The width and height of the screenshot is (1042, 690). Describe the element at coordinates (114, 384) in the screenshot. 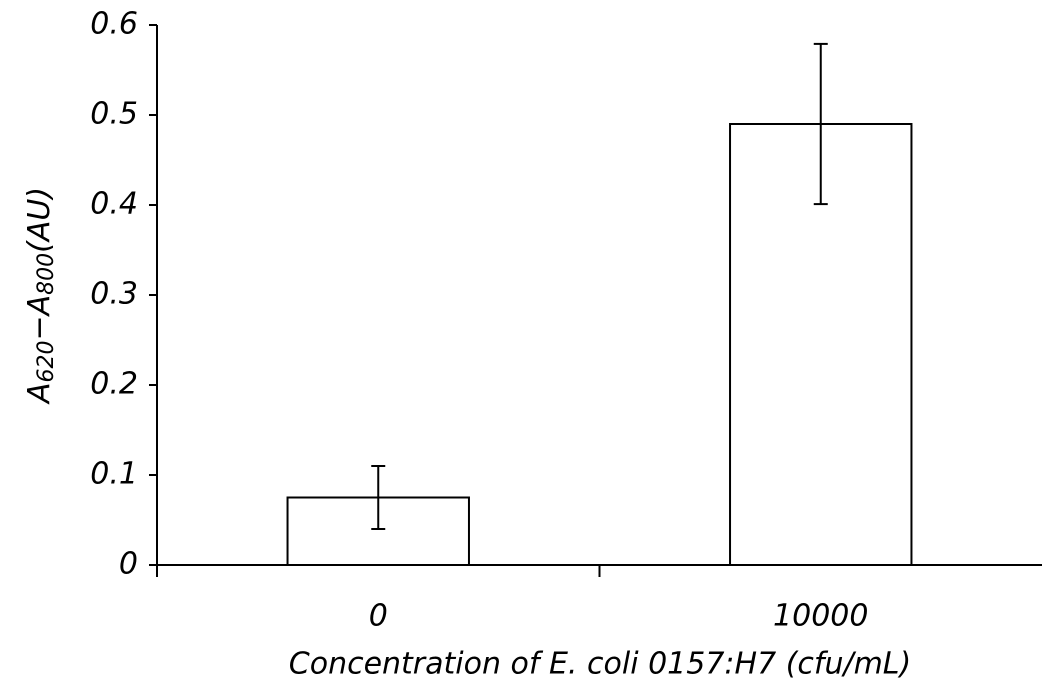

I see `y-tick-label: 0.2` at that location.